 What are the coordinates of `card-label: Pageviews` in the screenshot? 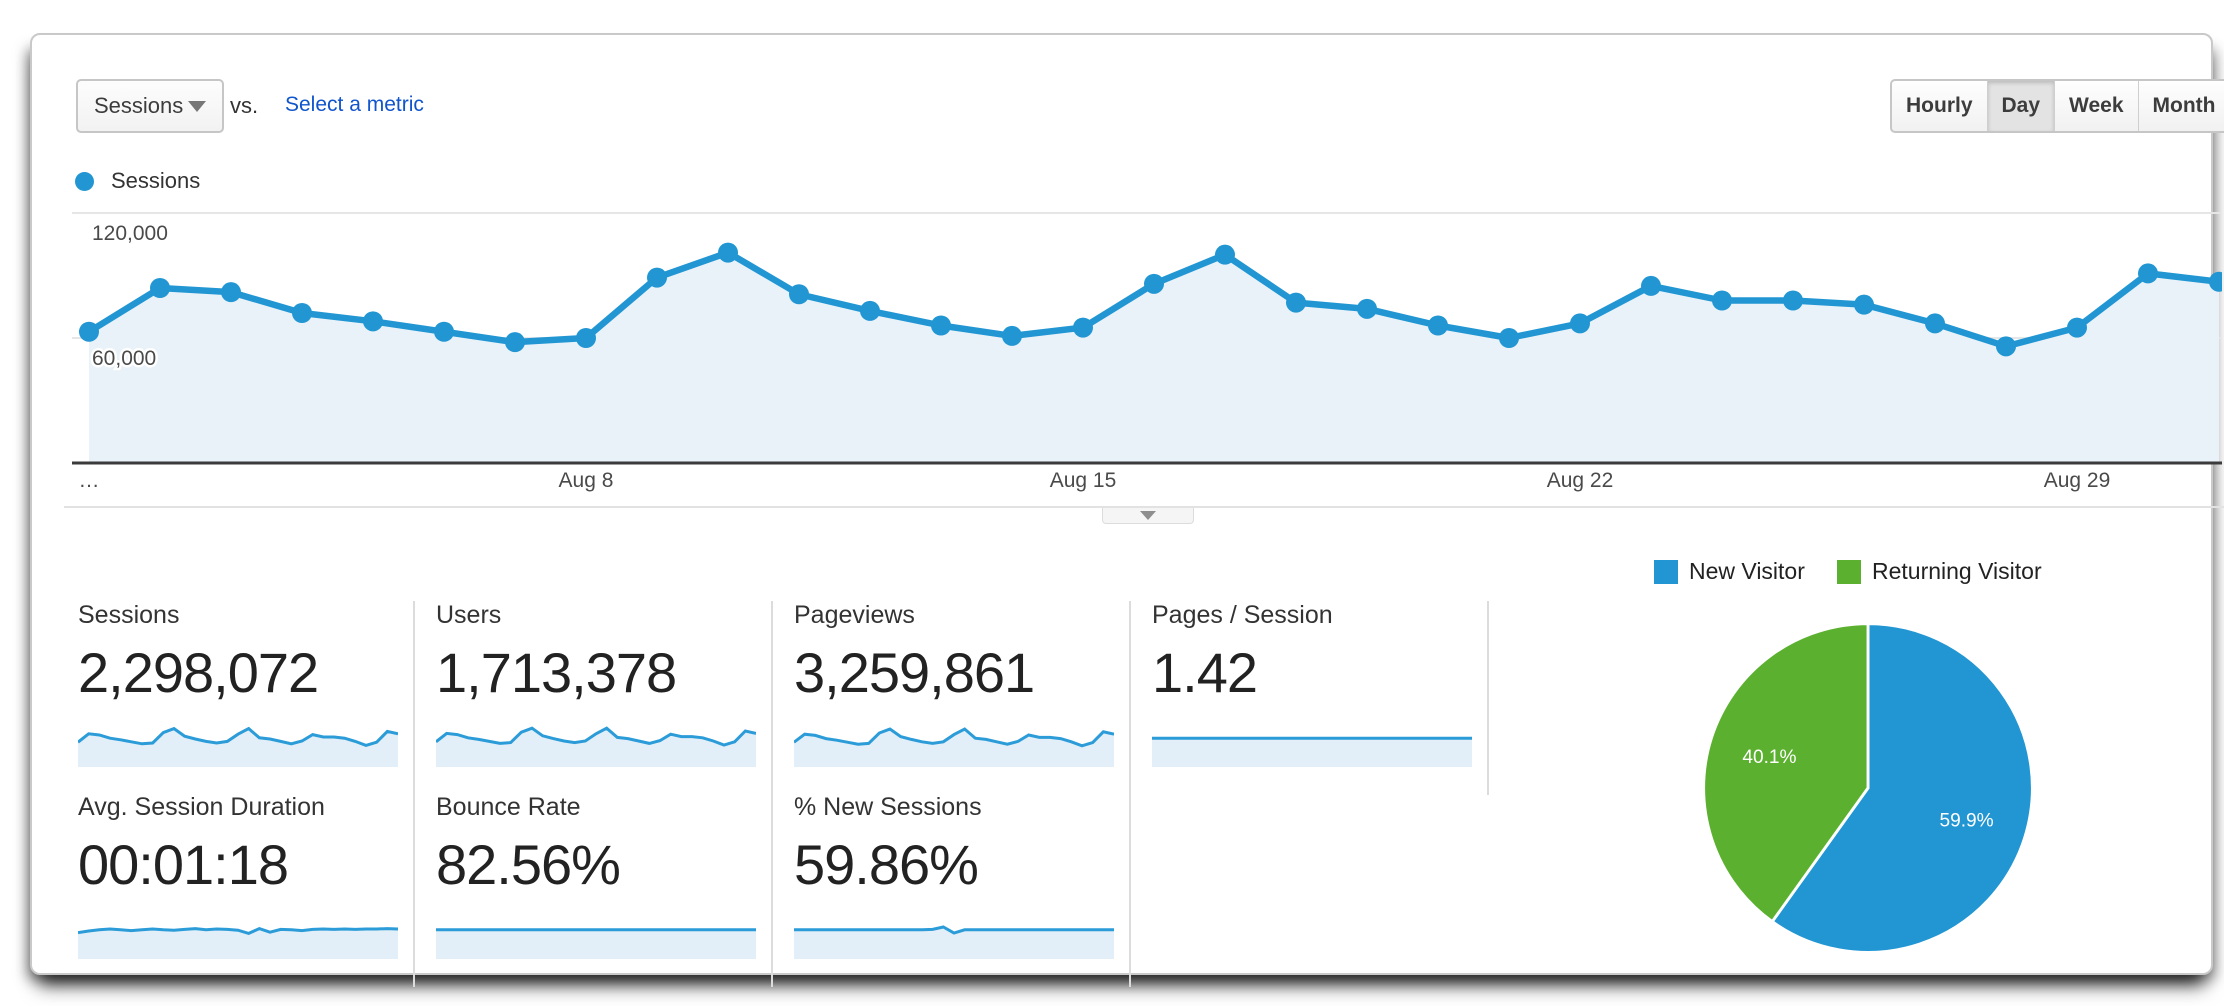 It's located at (854, 615).